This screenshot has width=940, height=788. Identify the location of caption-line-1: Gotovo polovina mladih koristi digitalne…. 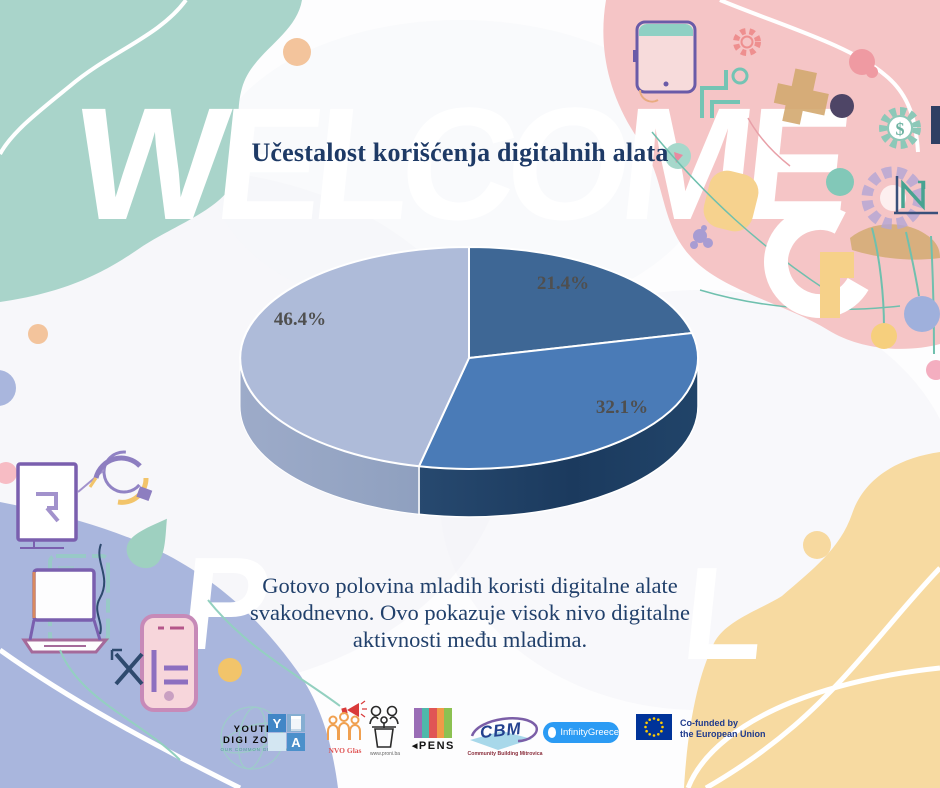
(470, 585).